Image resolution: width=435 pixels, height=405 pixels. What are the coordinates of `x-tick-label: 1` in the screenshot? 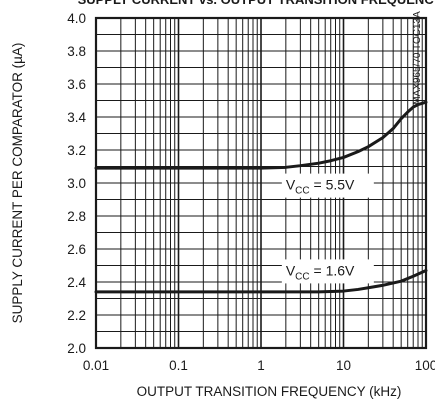 It's located at (261, 365).